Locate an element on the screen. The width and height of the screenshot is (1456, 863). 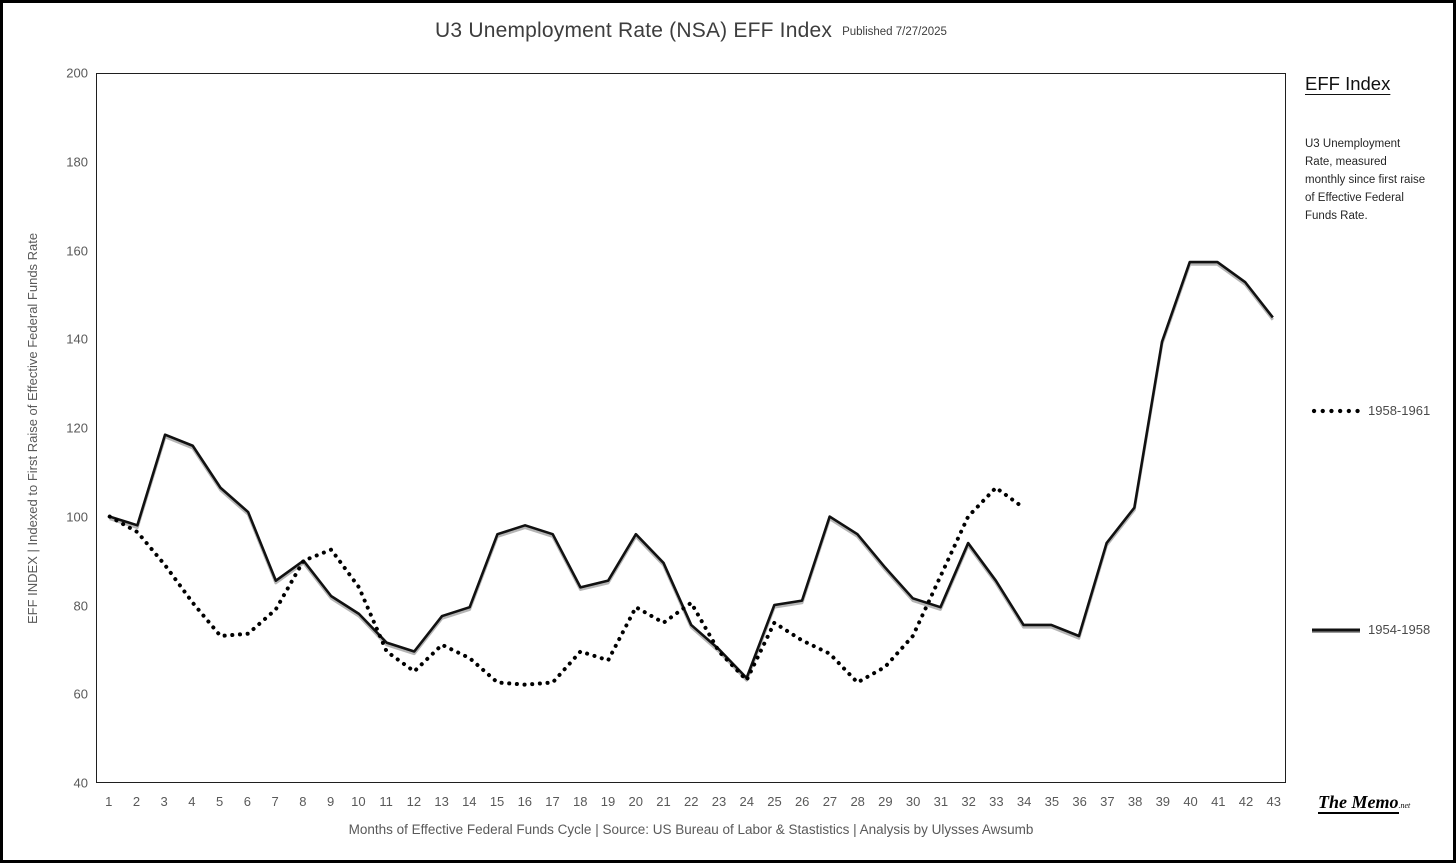
y-tick-label: 40 is located at coordinates (80, 783).